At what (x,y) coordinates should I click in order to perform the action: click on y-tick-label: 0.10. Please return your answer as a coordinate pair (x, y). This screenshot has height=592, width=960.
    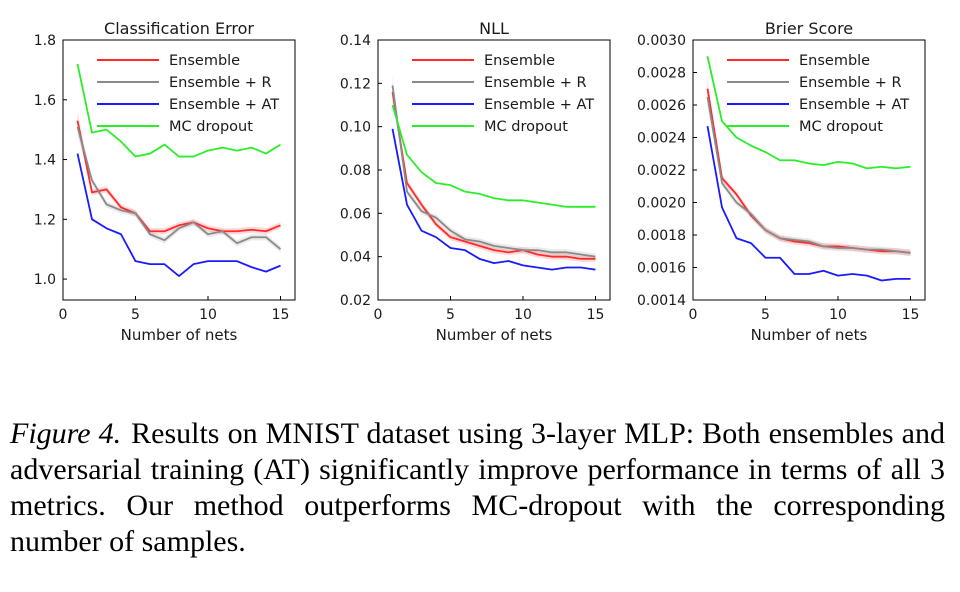
    Looking at the image, I should click on (355, 128).